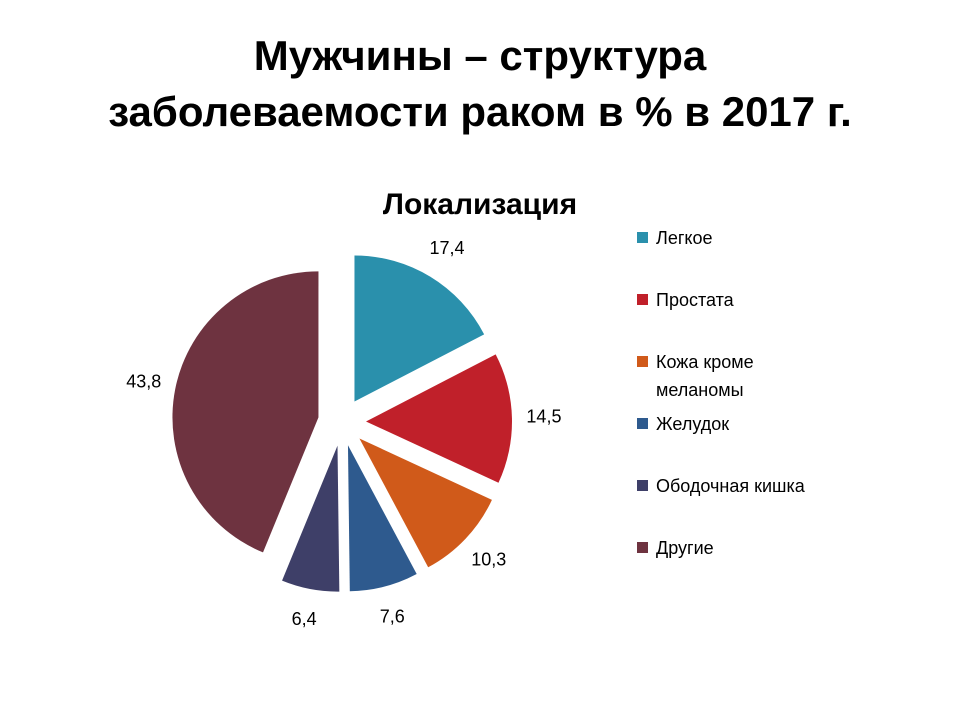  I want to click on legend-item: Ободочная кишка, so click(721, 486).